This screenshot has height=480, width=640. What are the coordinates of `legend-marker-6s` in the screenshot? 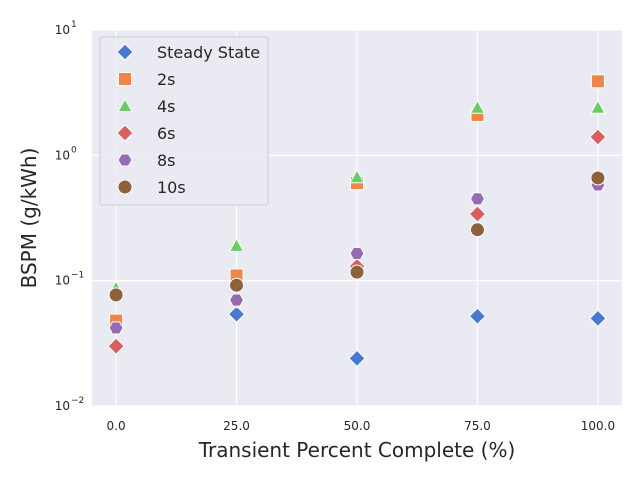 It's located at (125, 133).